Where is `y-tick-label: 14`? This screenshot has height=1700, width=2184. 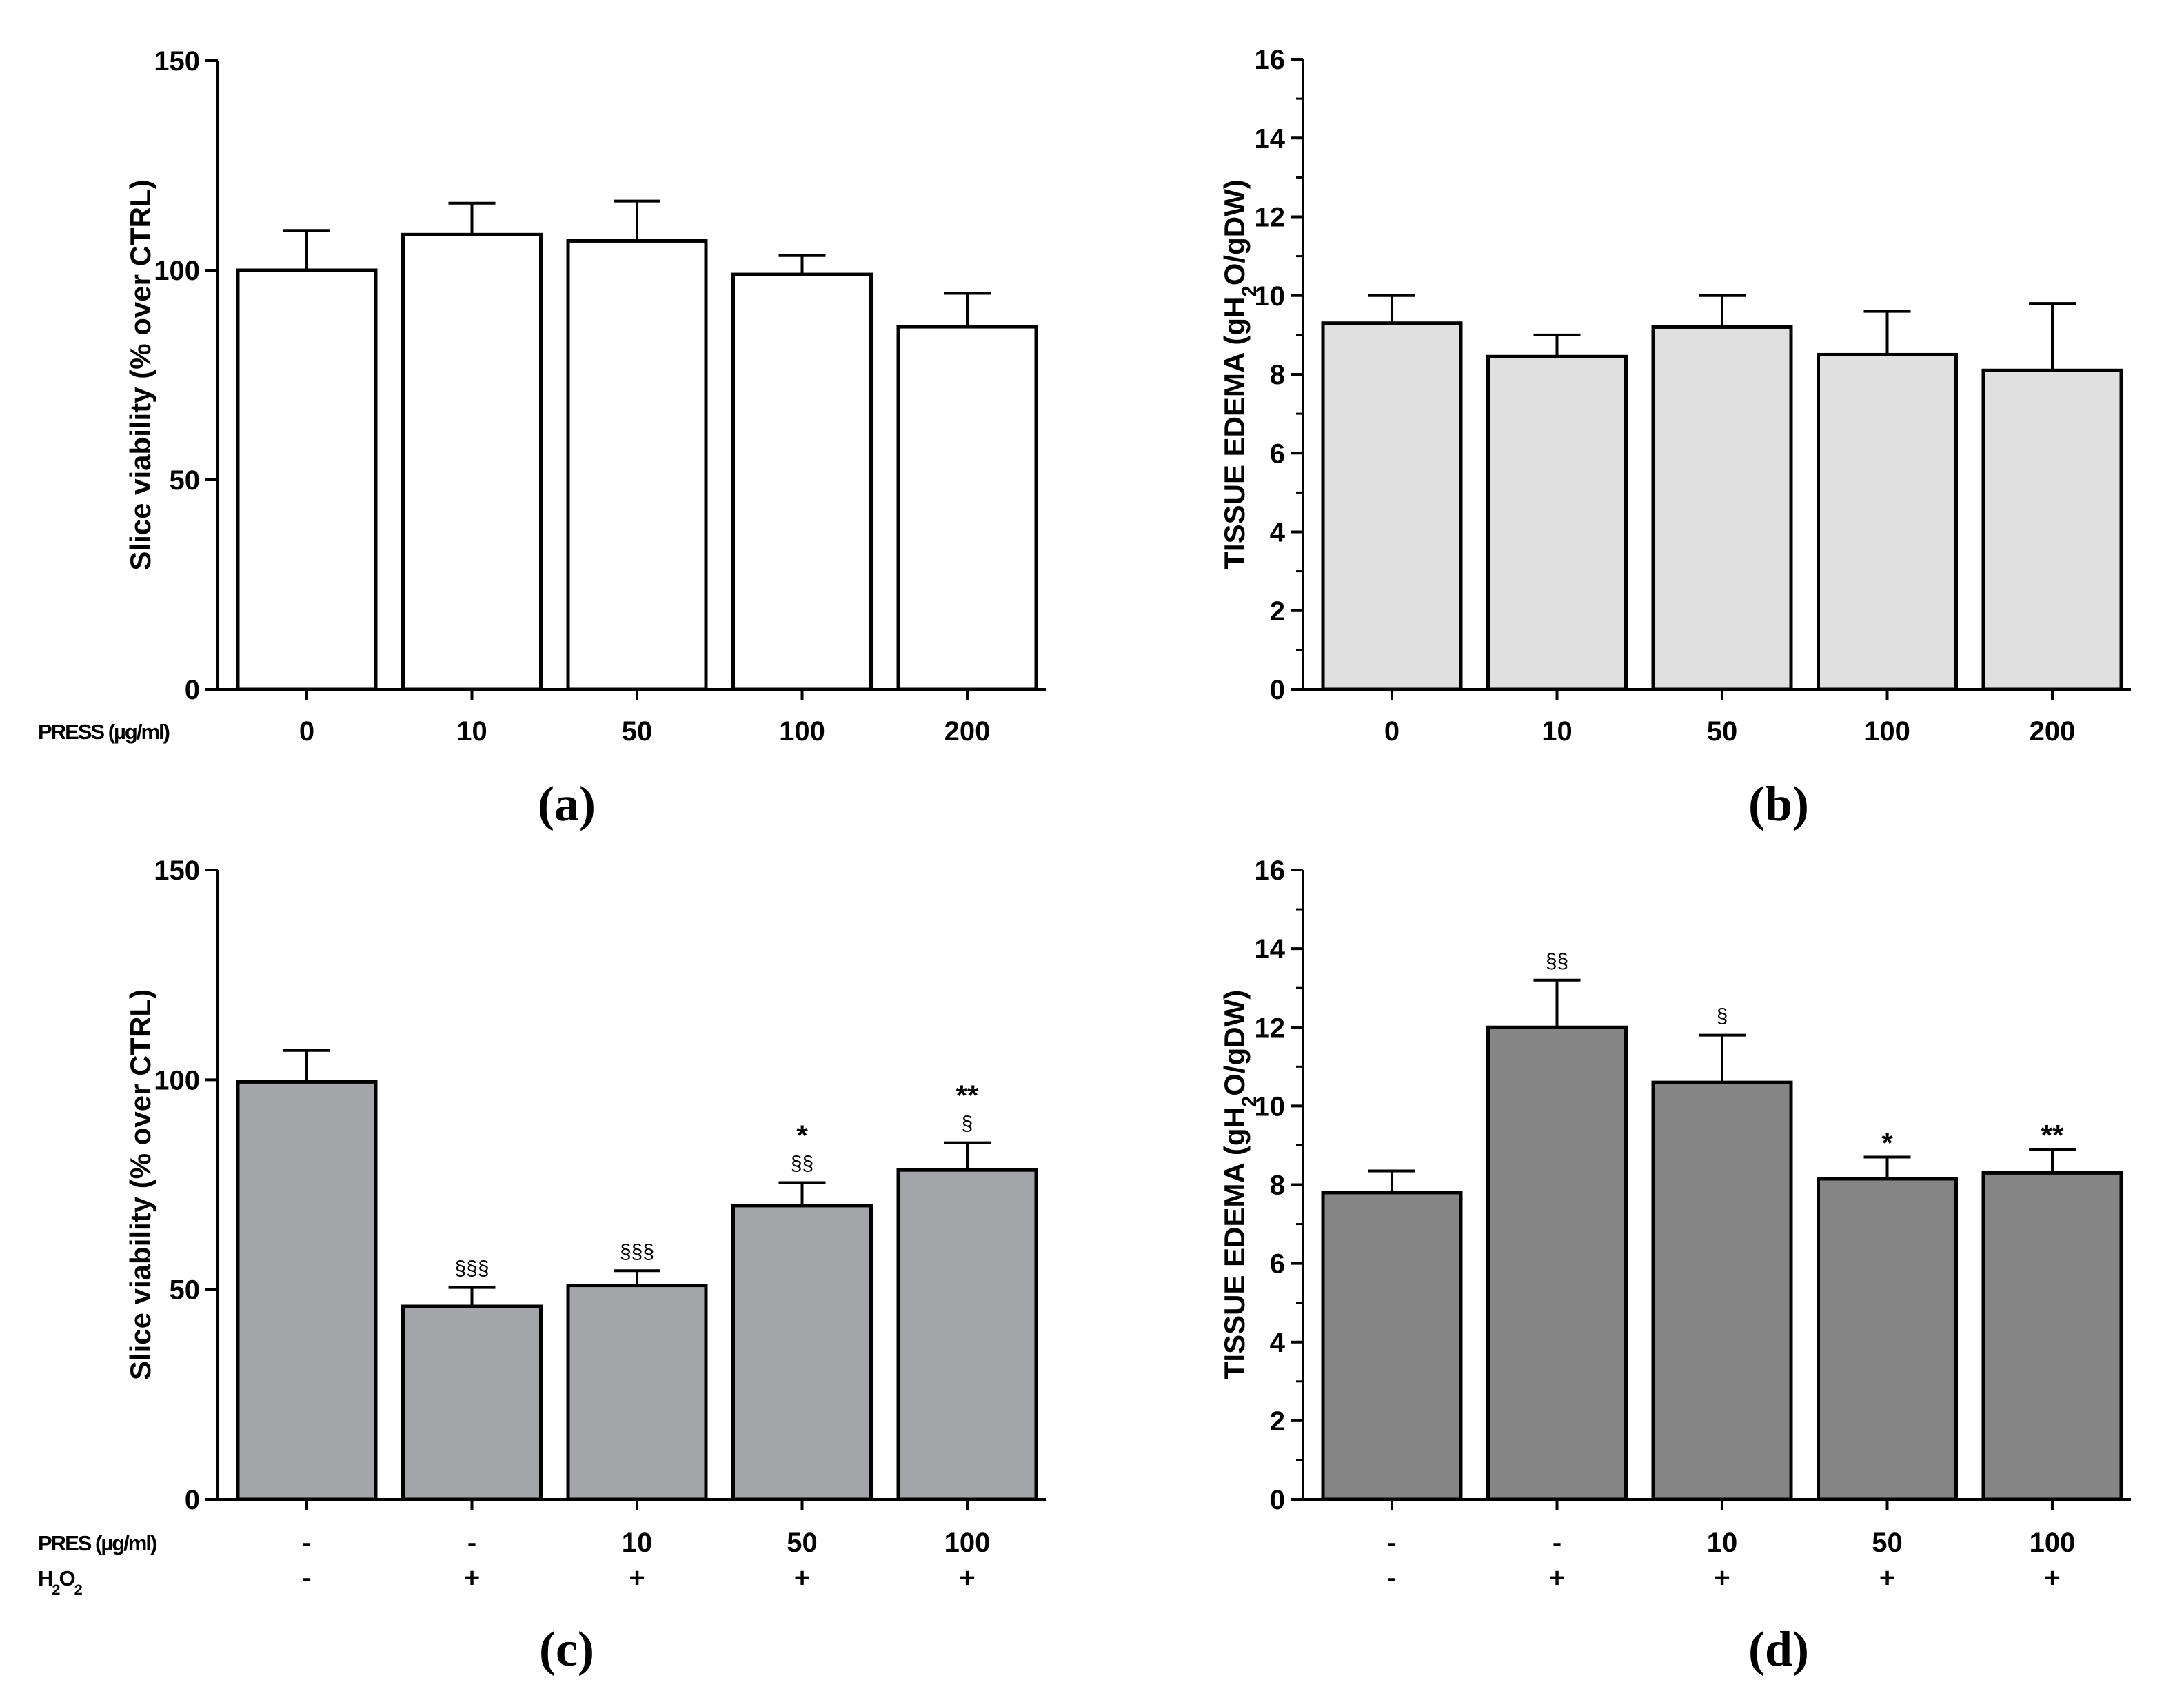 y-tick-label: 14 is located at coordinates (1270, 949).